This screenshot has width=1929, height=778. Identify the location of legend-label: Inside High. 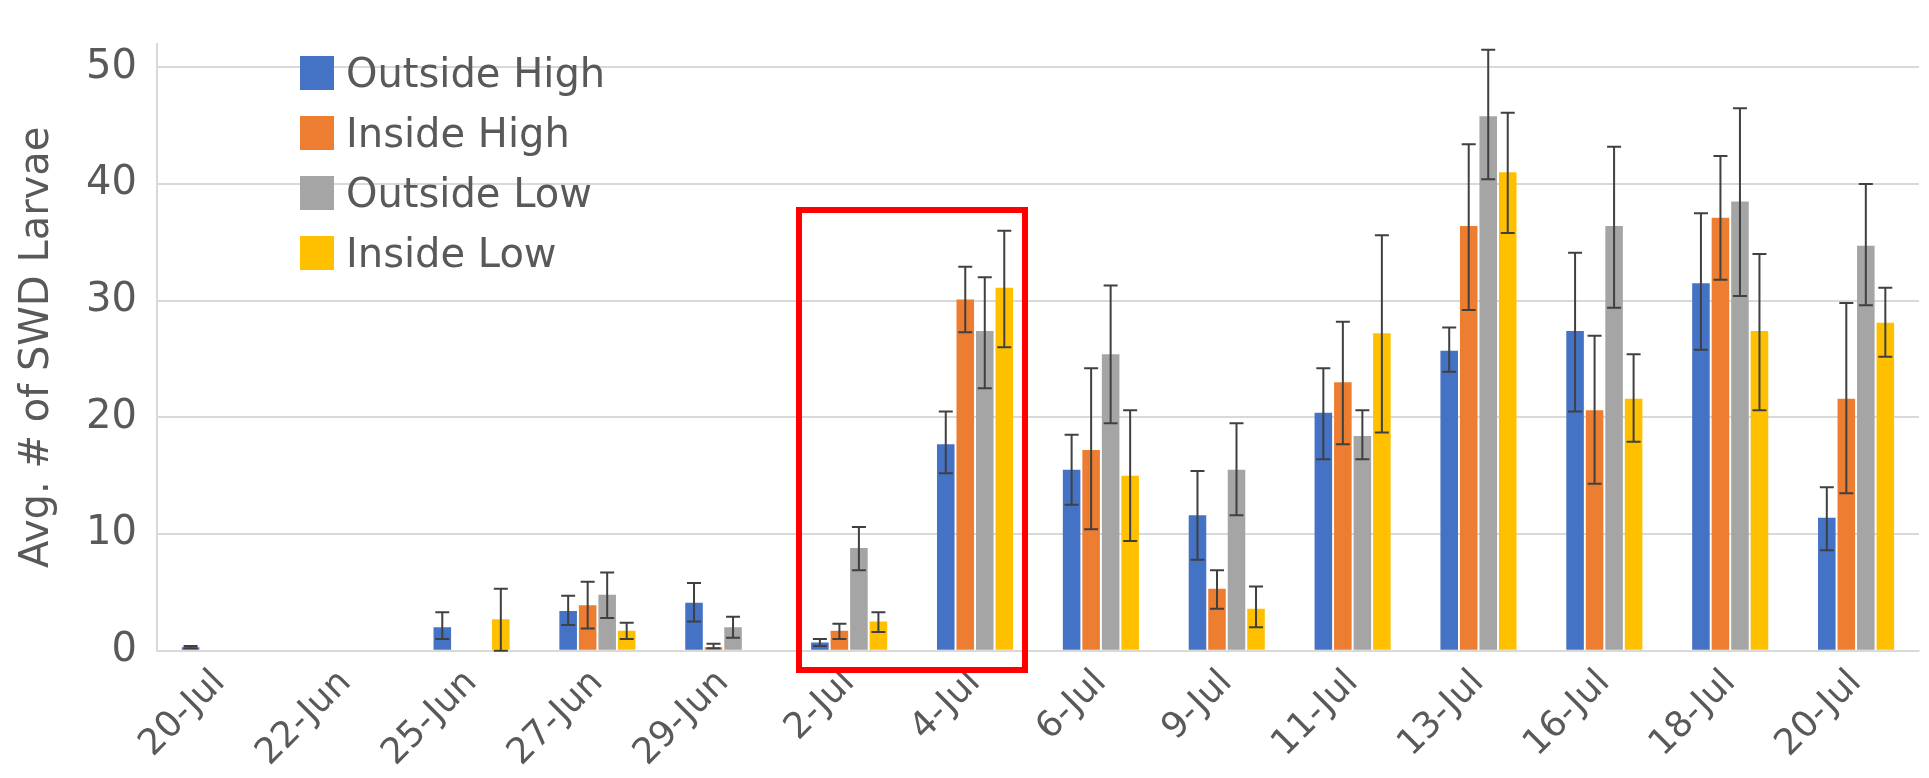
(458, 133).